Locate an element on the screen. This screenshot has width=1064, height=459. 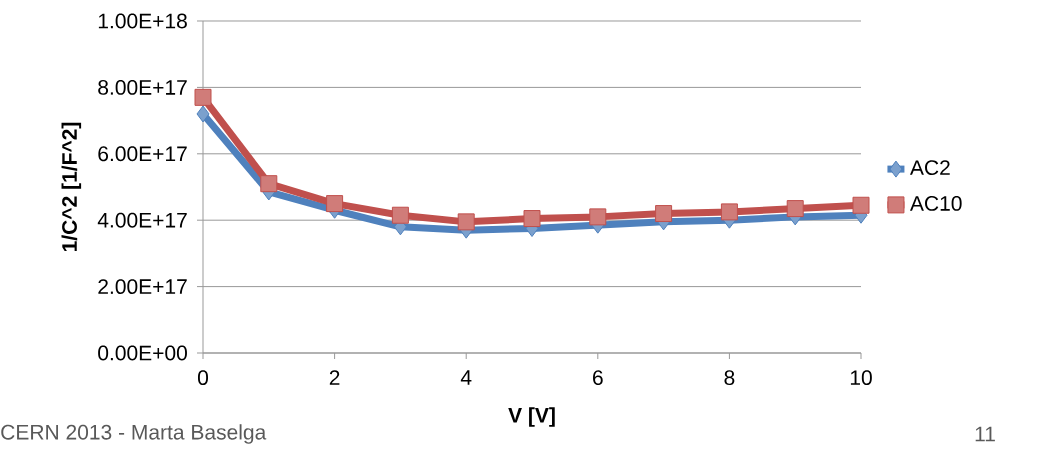
y-tick-label: 4.00E+17 is located at coordinates (142, 220).